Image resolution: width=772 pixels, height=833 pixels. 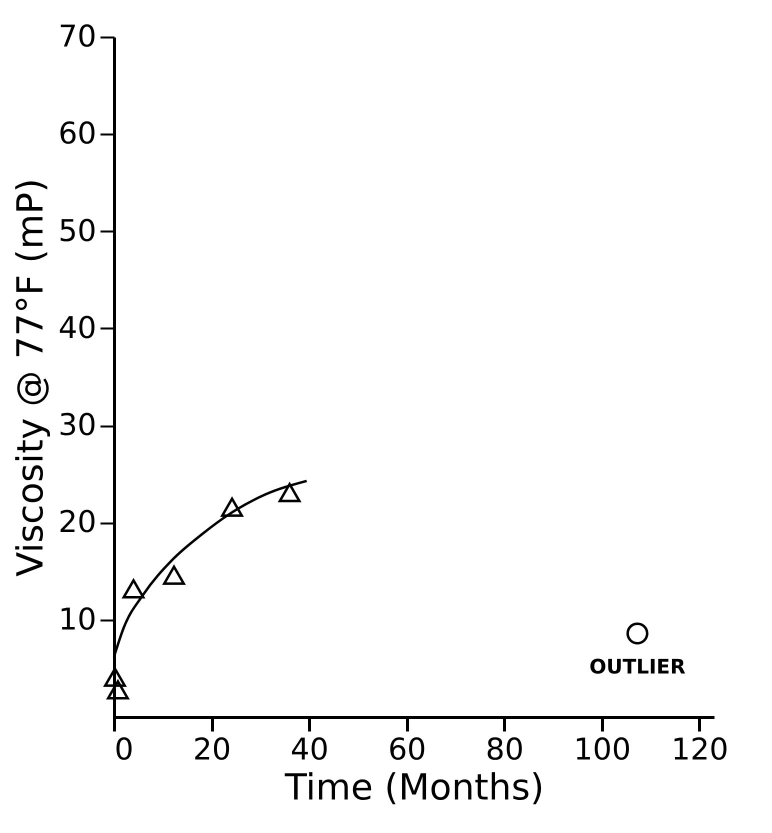 I want to click on y-tick-label: 20, so click(x=77, y=522).